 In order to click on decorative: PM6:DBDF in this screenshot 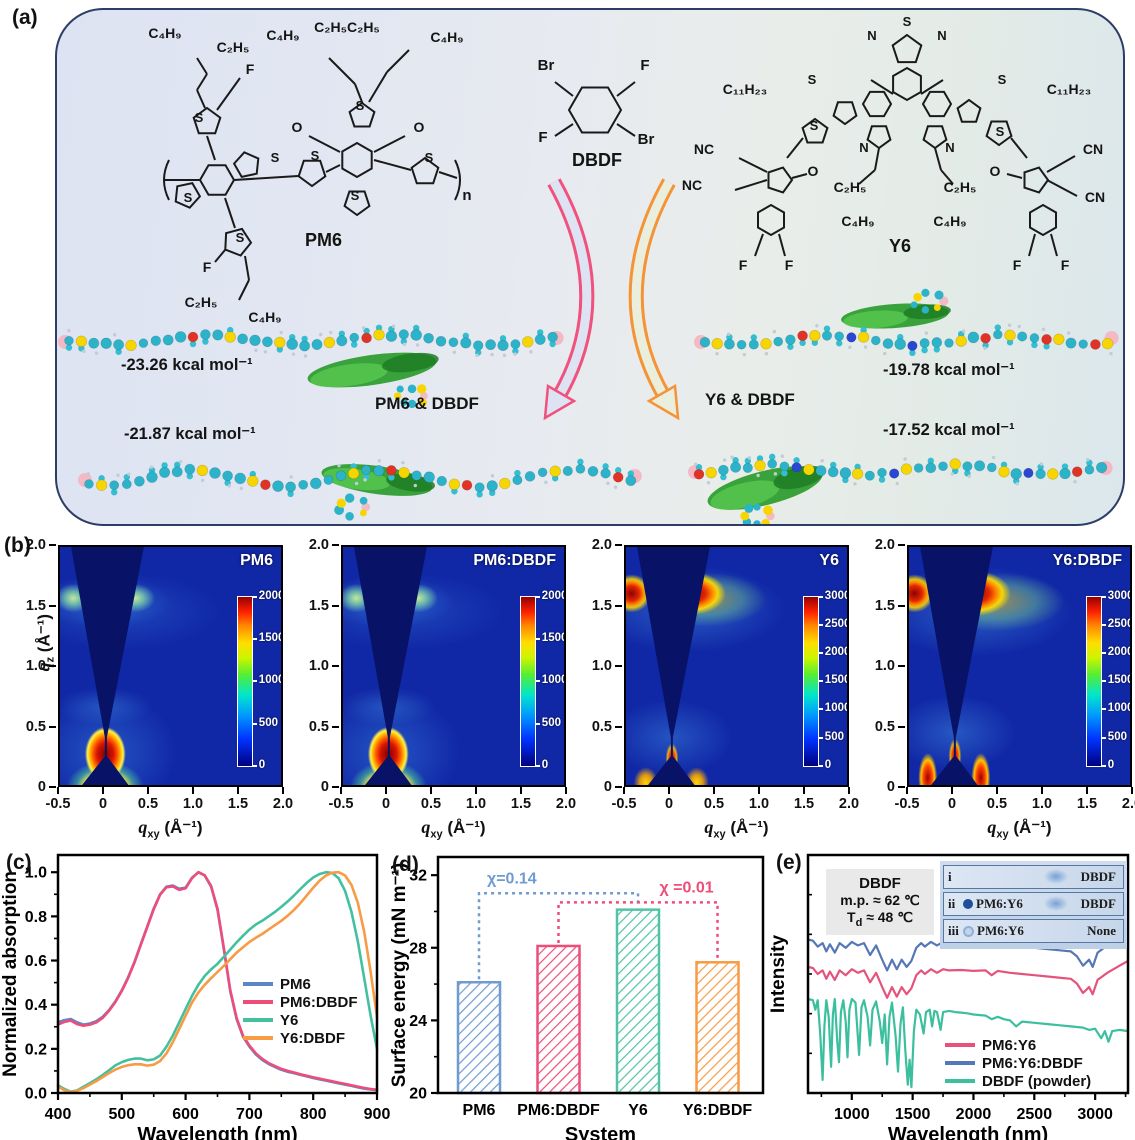, I will do `click(319, 1002)`.